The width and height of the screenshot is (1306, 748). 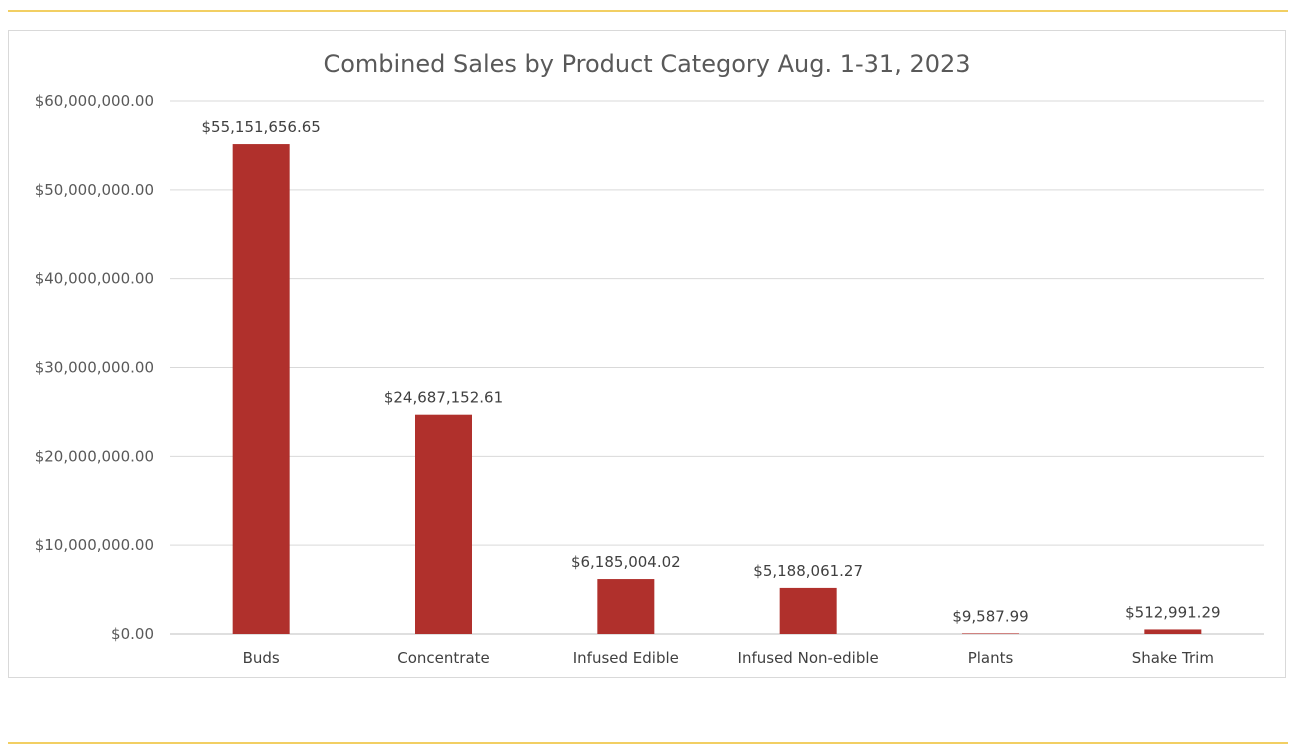 I want to click on y-tick-label: $60,000,000.00, so click(x=94, y=101).